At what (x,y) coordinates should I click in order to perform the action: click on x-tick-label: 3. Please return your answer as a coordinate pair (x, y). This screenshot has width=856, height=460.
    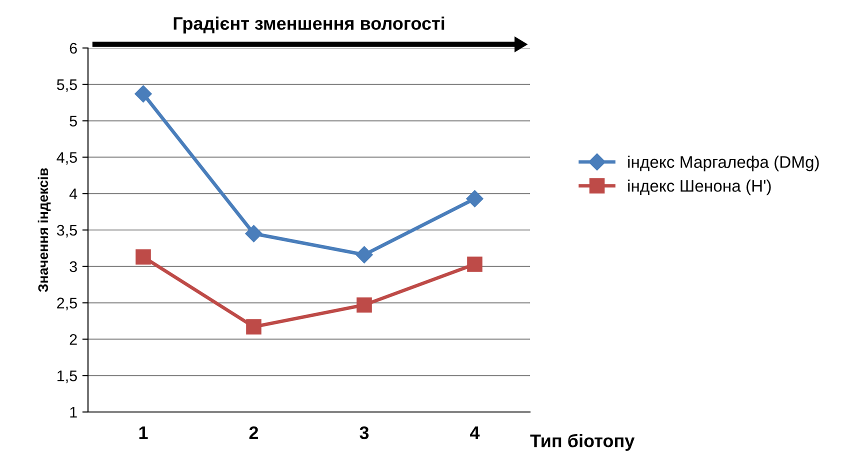
    Looking at the image, I should click on (364, 433).